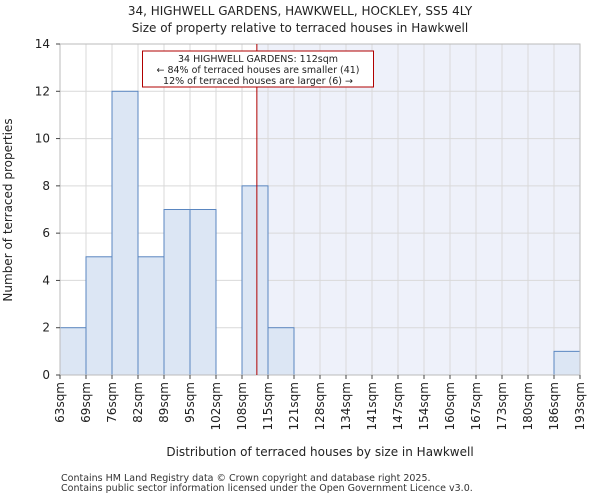  Describe the element at coordinates (476, 406) in the screenshot. I see `x-tick-label: 167sqm` at that location.